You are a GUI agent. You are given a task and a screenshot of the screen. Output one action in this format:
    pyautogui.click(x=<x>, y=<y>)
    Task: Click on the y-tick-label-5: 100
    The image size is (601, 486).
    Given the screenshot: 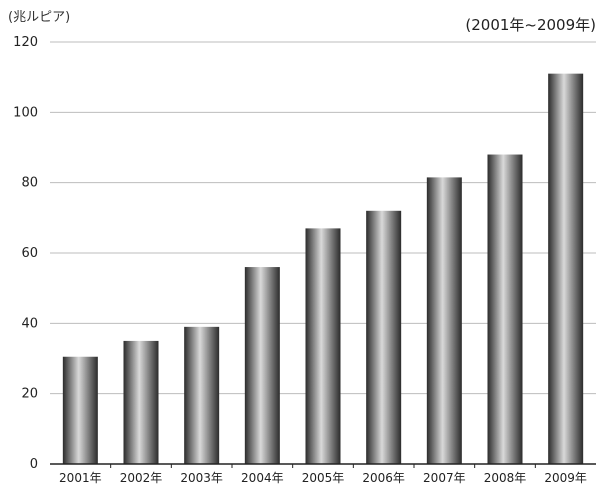 What is the action you would take?
    pyautogui.click(x=25, y=112)
    